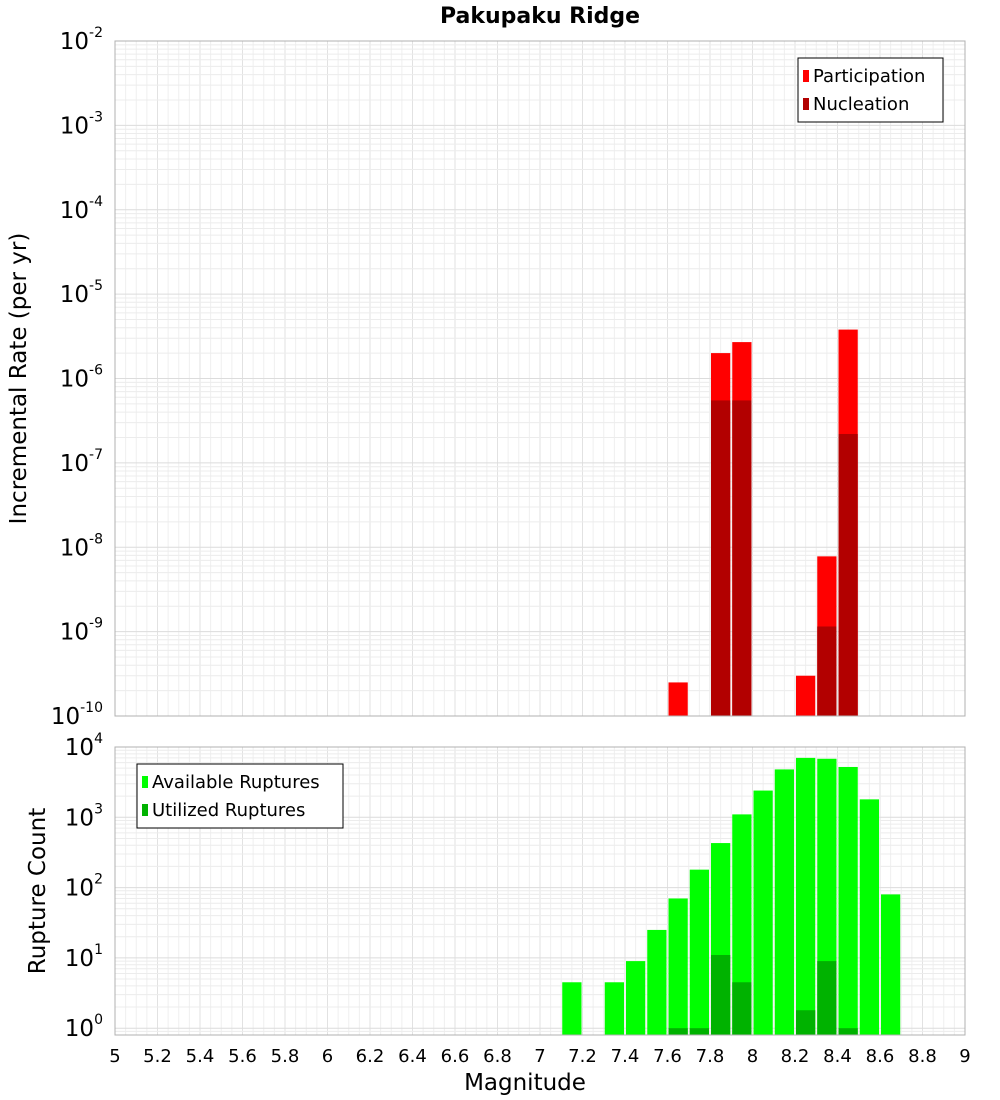 This screenshot has width=1000, height=1100. What do you see at coordinates (236, 782) in the screenshot?
I see `legend-label: Available Ruptures` at bounding box center [236, 782].